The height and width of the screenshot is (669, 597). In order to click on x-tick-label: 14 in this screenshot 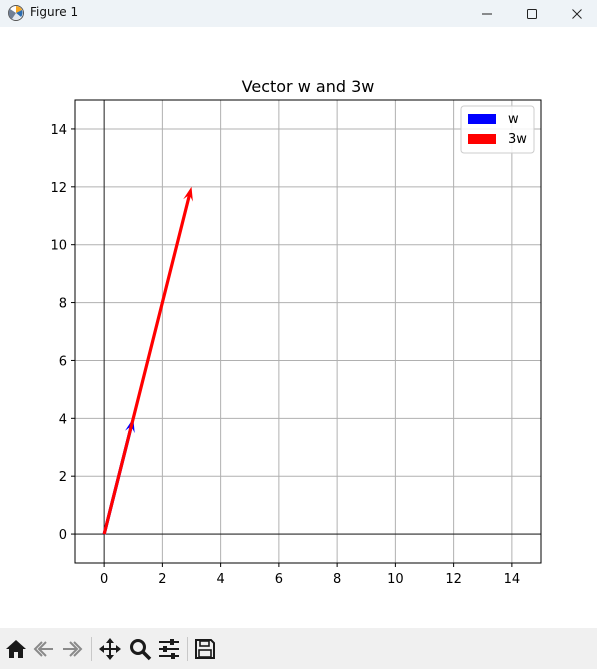, I will do `click(512, 579)`.